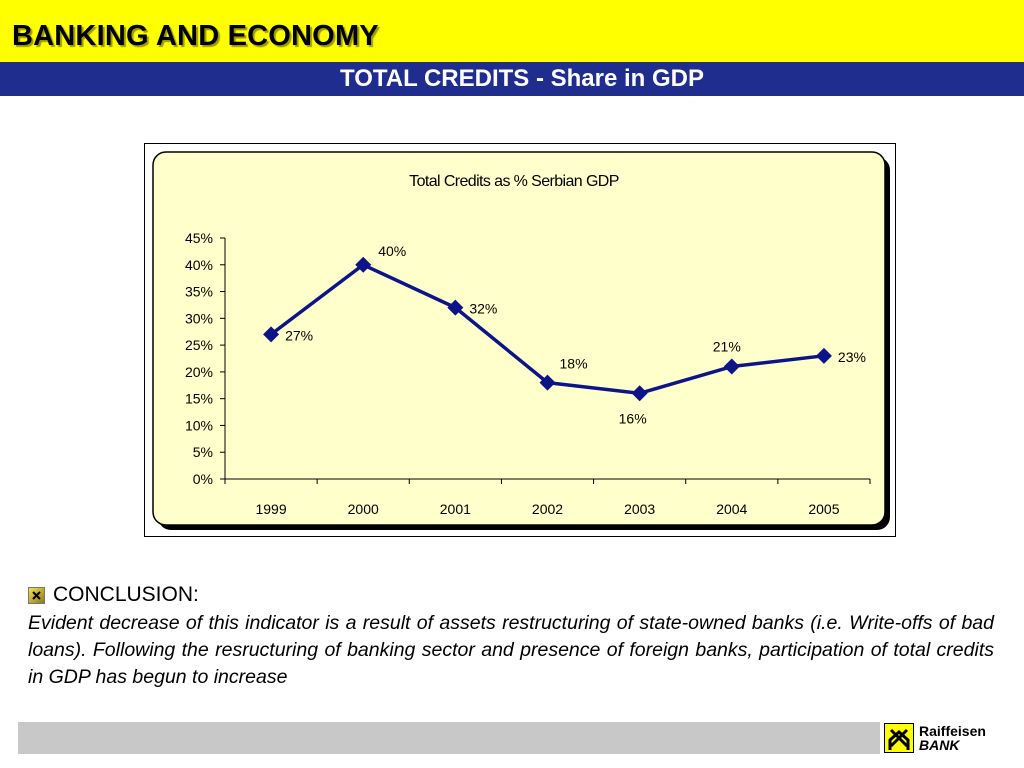 The width and height of the screenshot is (1024, 768). What do you see at coordinates (939, 745) in the screenshot?
I see `logo-line-2: BANK` at bounding box center [939, 745].